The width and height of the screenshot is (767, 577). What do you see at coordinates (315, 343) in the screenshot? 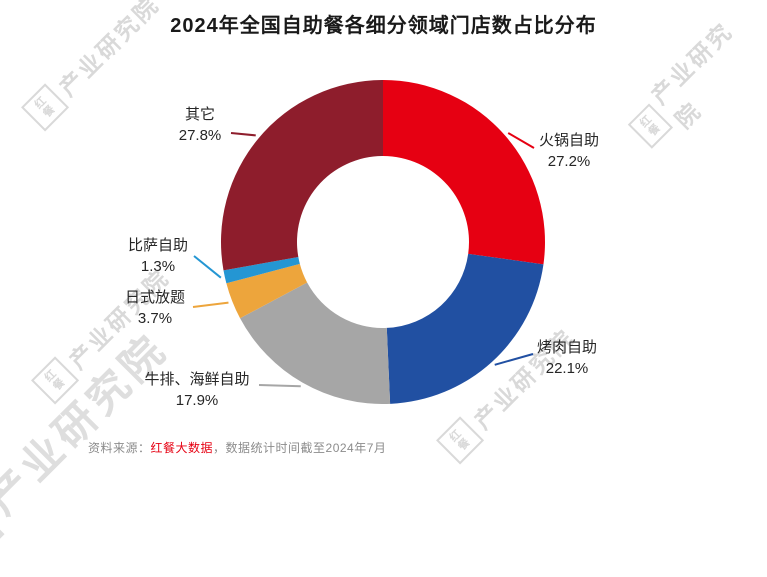
I see `donut-segment-steak-seafood` at bounding box center [315, 343].